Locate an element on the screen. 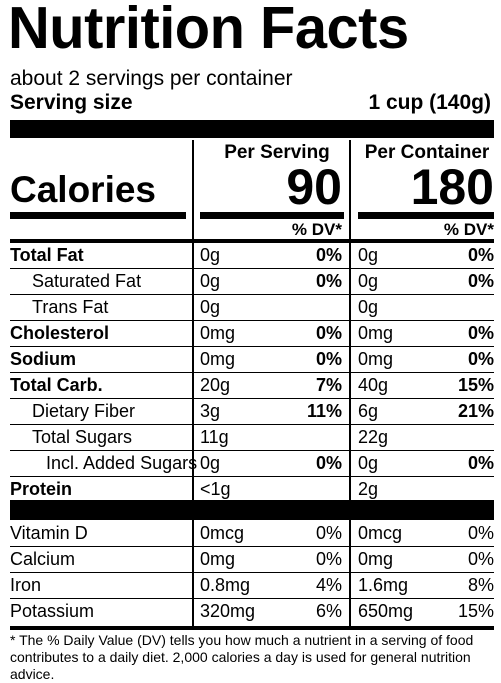  container-amount: 22g is located at coordinates (373, 437).